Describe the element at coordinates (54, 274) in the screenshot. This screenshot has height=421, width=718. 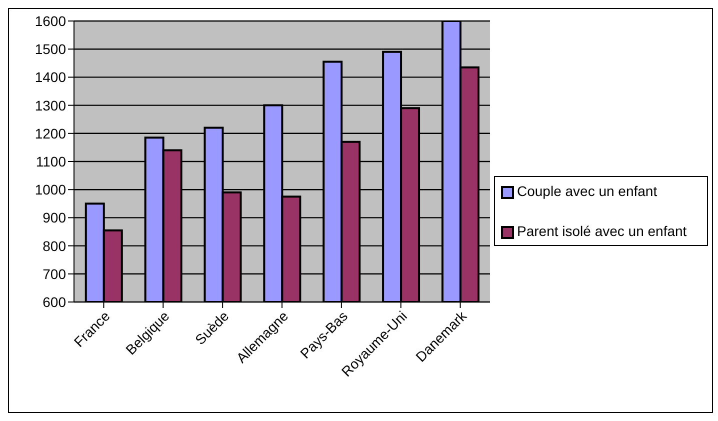
I see `y-tick-label: 700` at that location.